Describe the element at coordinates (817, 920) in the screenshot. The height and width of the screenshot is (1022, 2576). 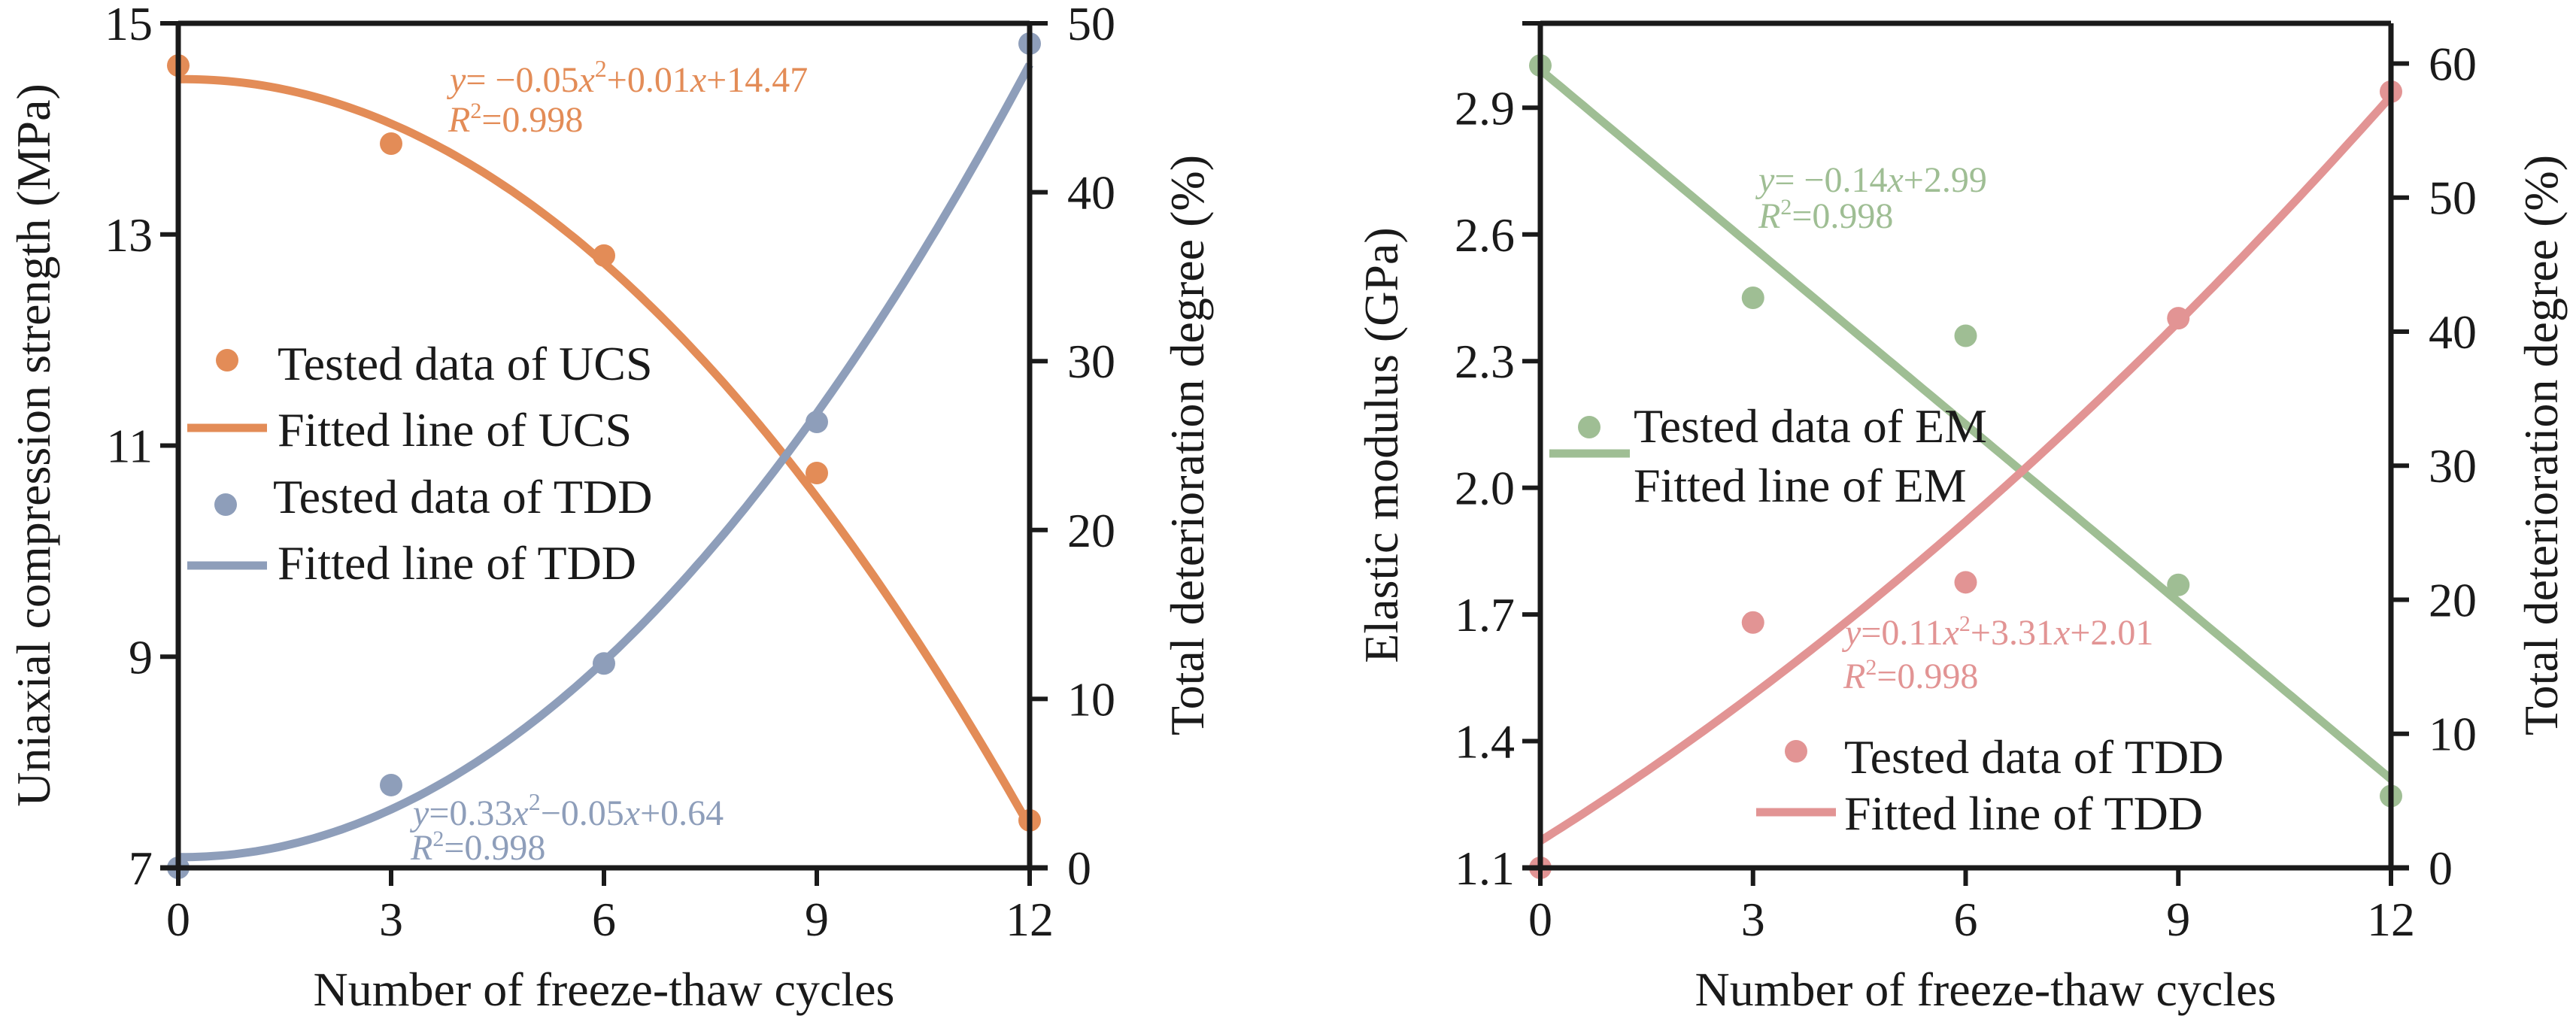
I see `x-tick-label: 9` at that location.